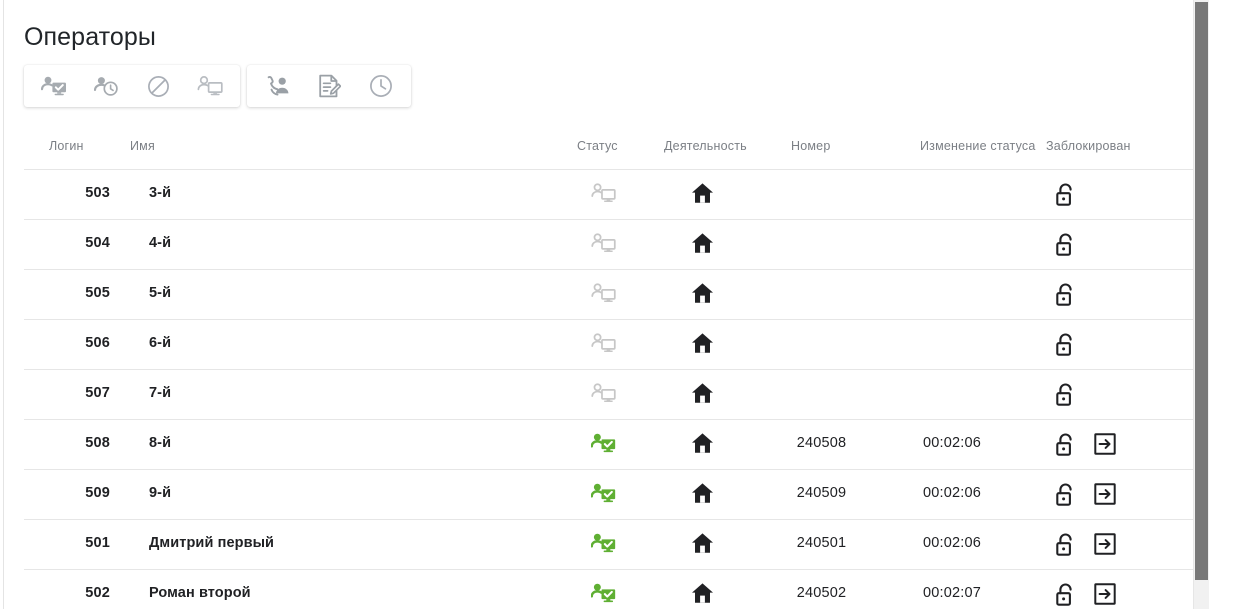 This screenshot has width=1235, height=609. I want to click on page-title: Операторы, so click(90, 37).